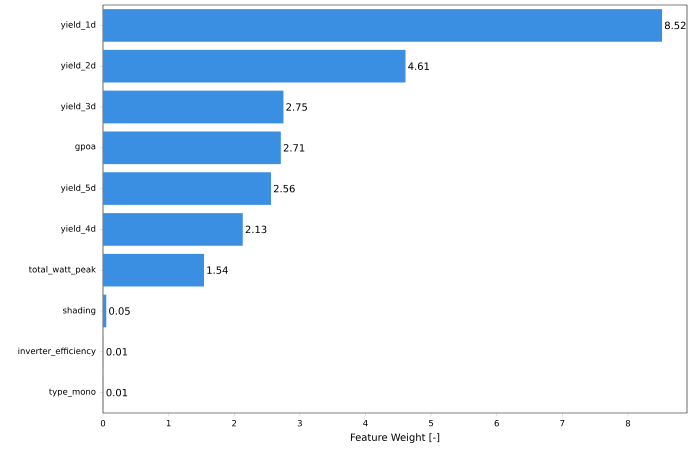  Describe the element at coordinates (72, 392) in the screenshot. I see `y-tick-label: type_mono` at that location.